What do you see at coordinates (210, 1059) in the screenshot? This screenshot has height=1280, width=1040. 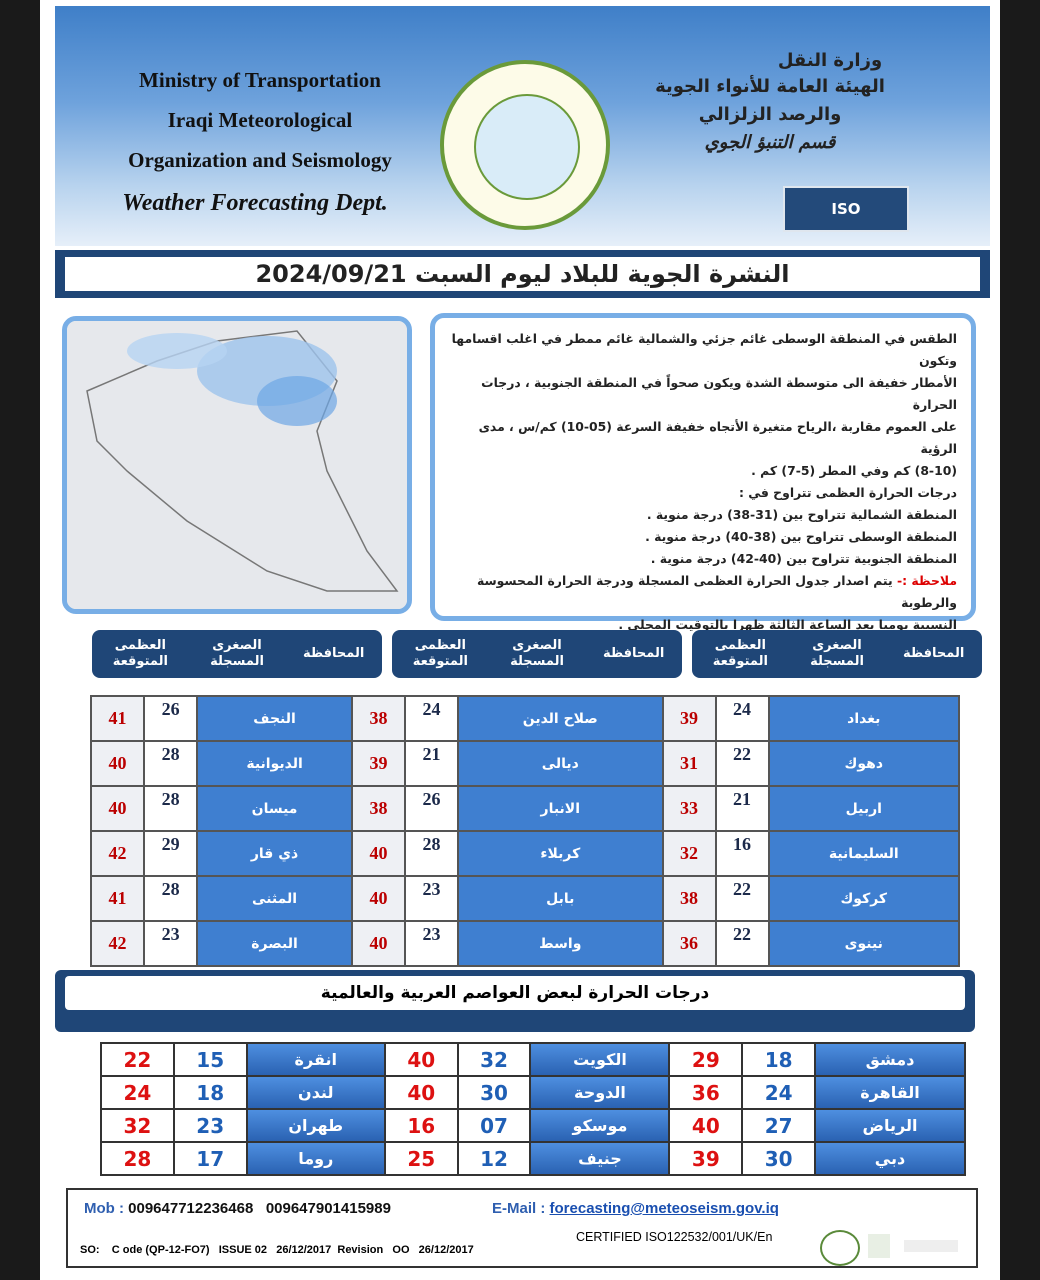 I see `min-temp: 15` at bounding box center [210, 1059].